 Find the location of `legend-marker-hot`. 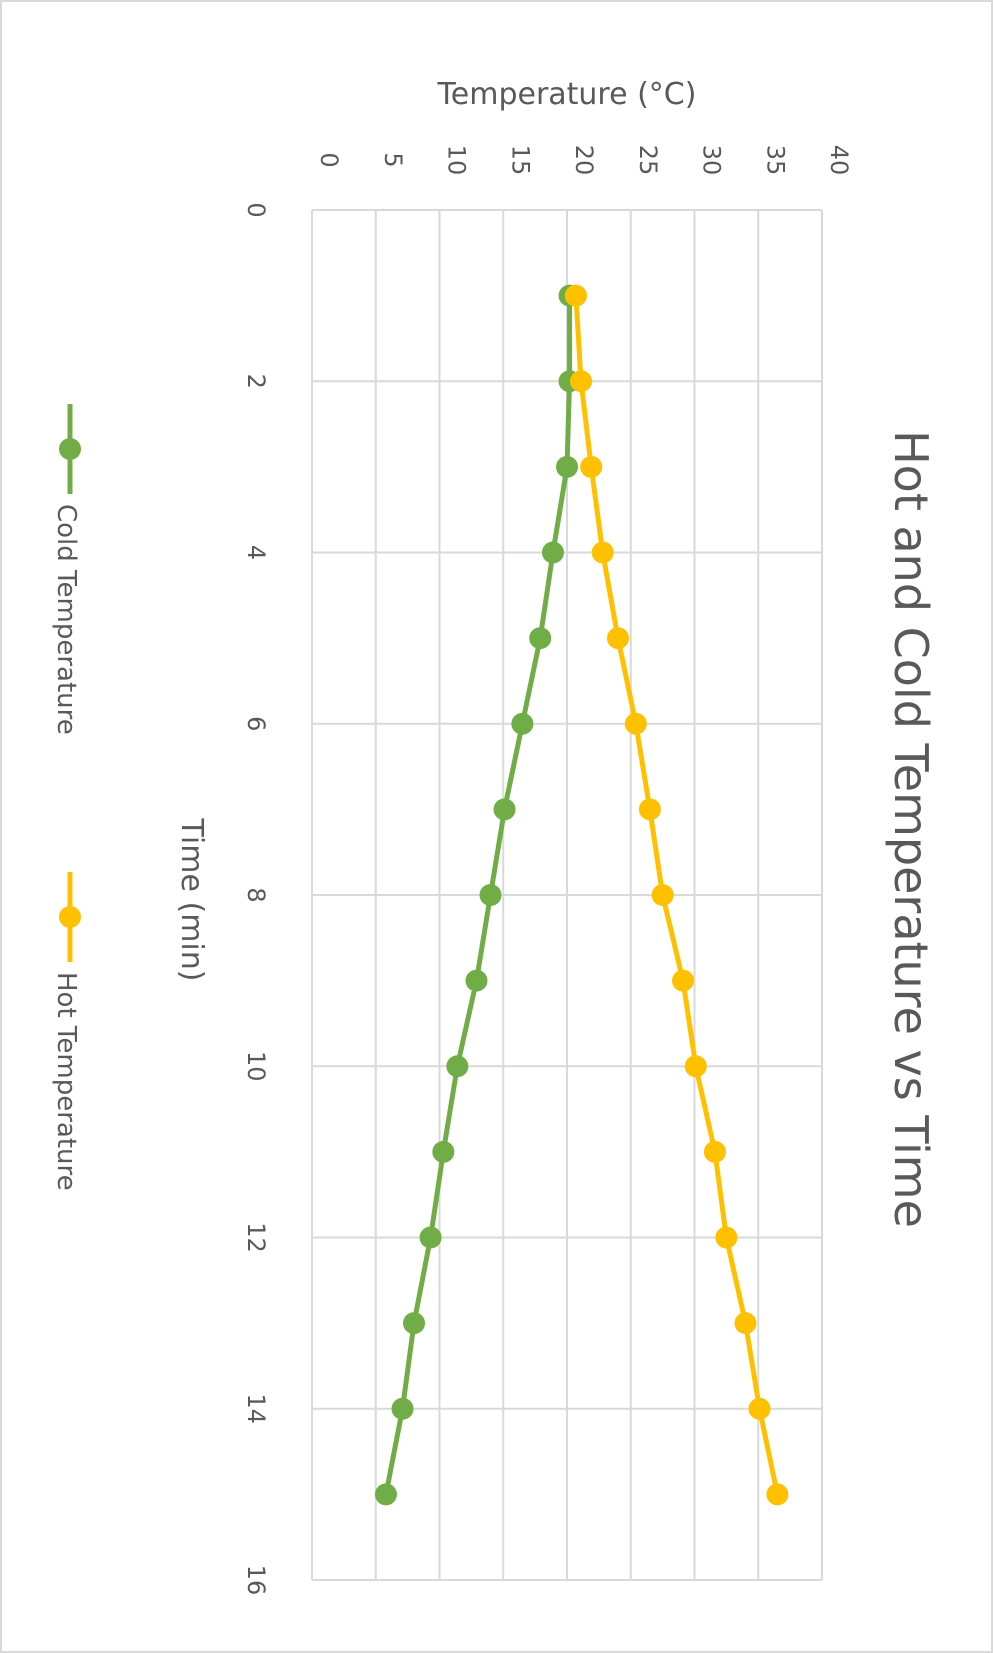

legend-marker-hot is located at coordinates (70, 917).